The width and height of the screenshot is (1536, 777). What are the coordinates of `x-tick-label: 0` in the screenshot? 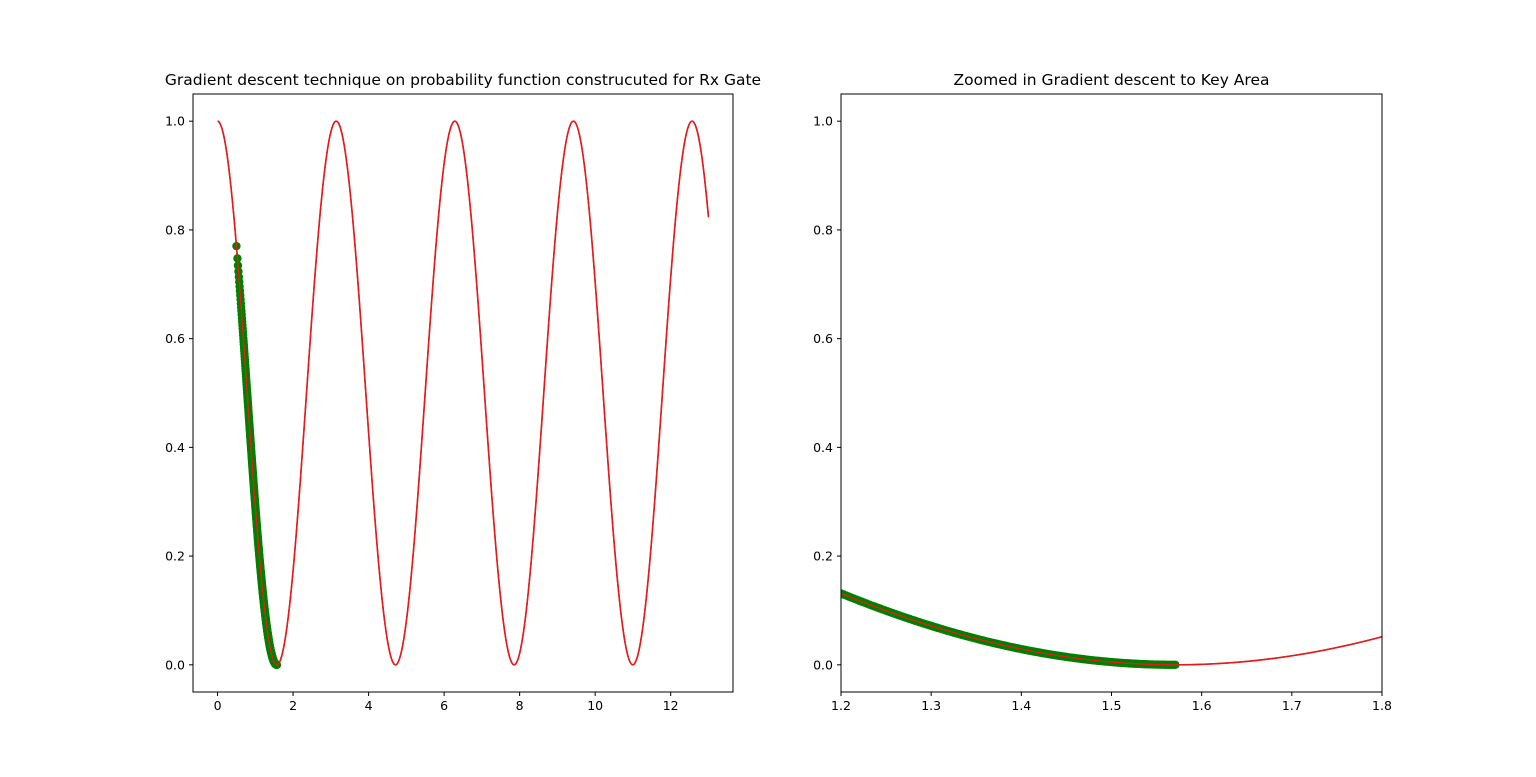 It's located at (218, 705).